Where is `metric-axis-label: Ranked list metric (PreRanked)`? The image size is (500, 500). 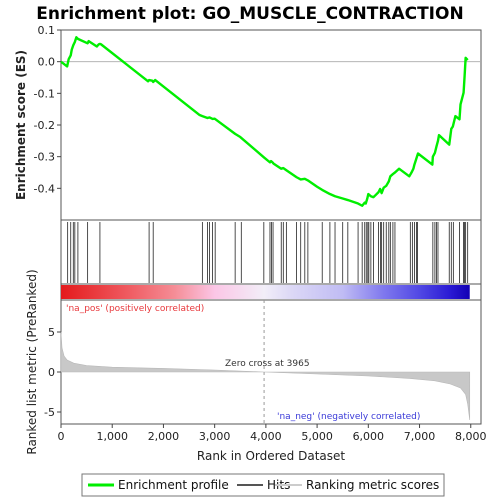 metric-axis-label: Ranked list metric (PreRanked) is located at coordinates (32, 361).